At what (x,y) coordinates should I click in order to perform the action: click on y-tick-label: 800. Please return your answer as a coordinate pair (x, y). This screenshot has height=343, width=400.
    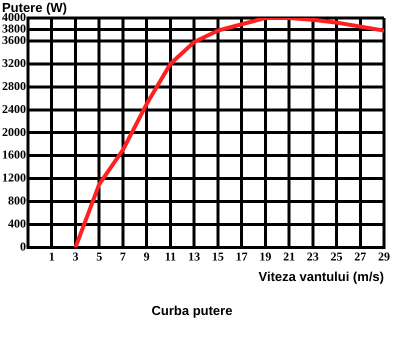
    Looking at the image, I should click on (17, 201).